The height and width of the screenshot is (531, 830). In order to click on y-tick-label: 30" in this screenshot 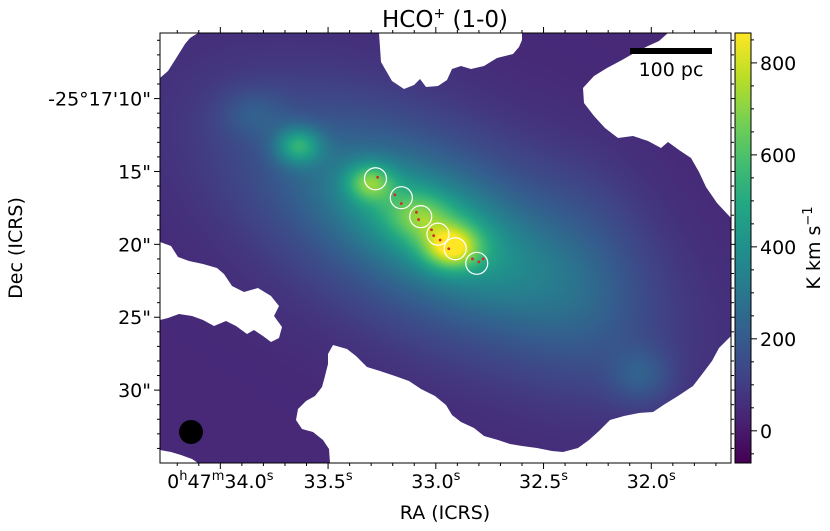, I will do `click(134, 391)`.